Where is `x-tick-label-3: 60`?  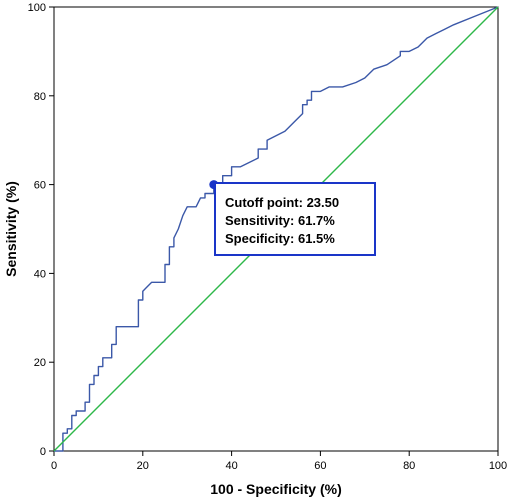
x-tick-label-3: 60 is located at coordinates (320, 466).